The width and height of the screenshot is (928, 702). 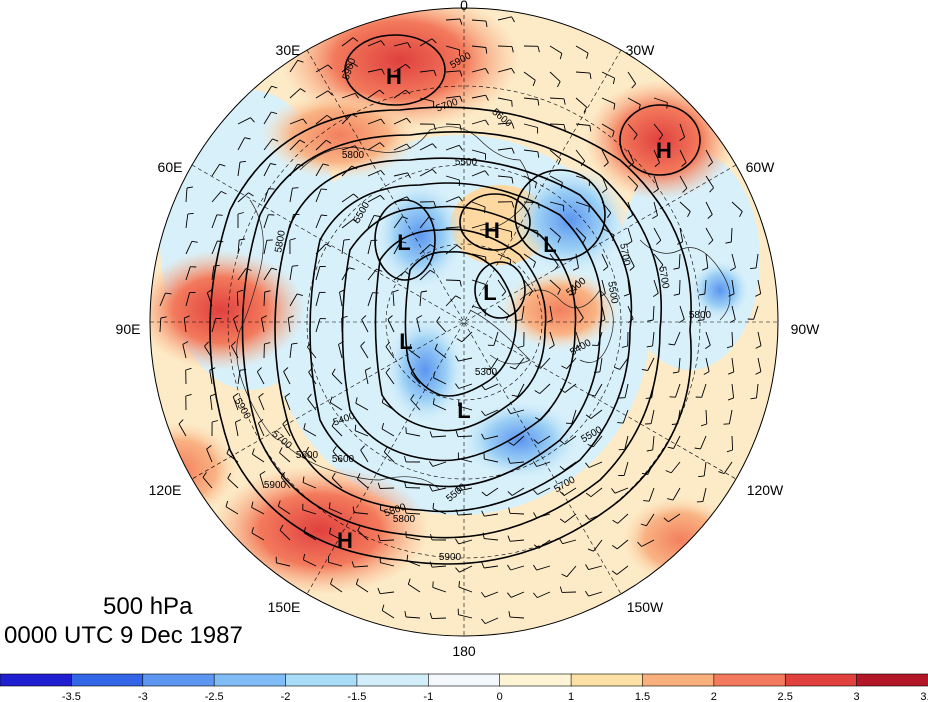 I want to click on low-center: L, so click(x=405, y=341).